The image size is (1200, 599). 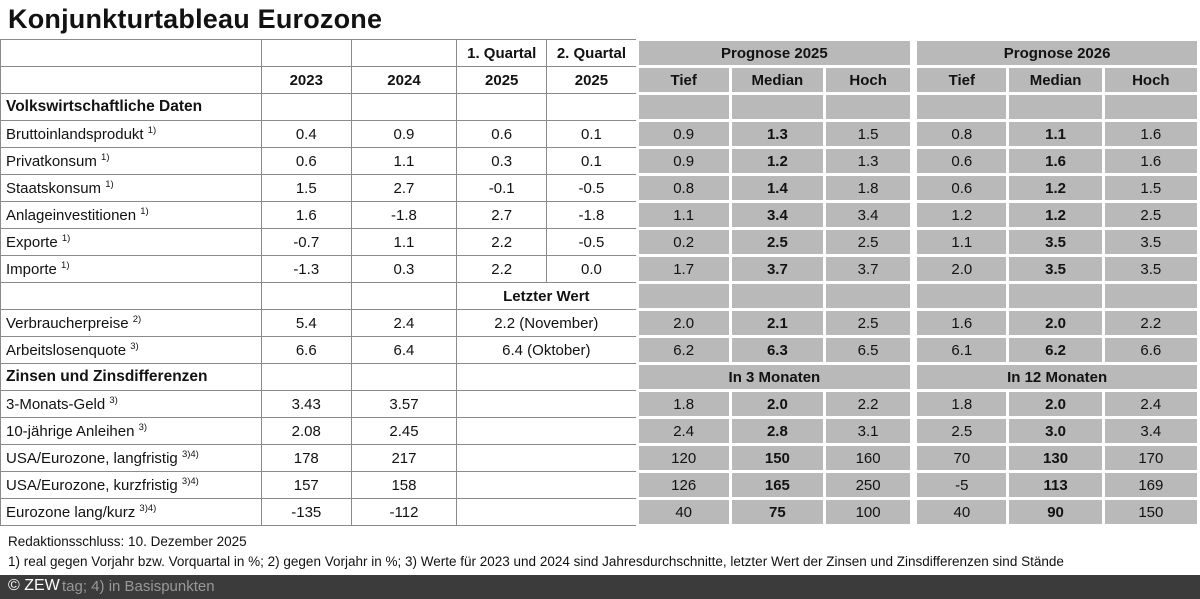 I want to click on table-cell: 130, so click(x=1055, y=458).